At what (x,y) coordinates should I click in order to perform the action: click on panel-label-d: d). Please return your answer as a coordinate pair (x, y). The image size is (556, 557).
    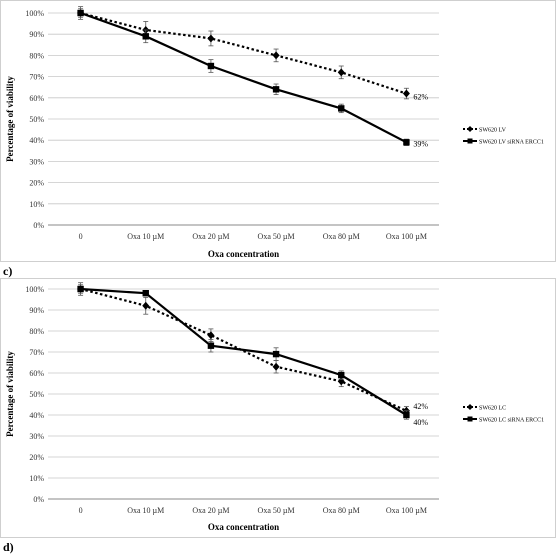
    Looking at the image, I should click on (8, 547).